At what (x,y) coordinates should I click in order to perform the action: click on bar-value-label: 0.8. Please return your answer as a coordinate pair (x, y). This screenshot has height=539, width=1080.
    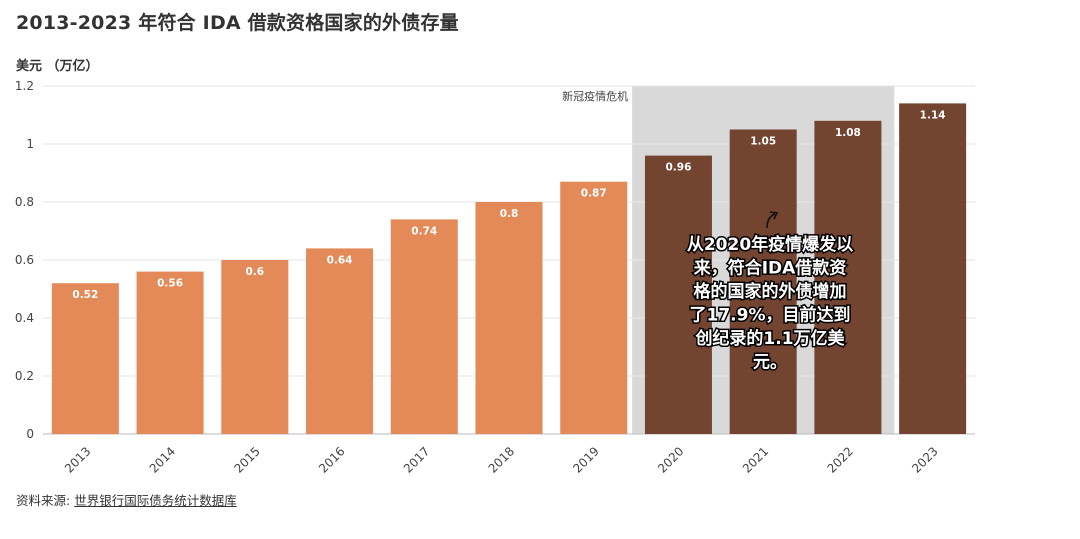
    Looking at the image, I should click on (509, 214).